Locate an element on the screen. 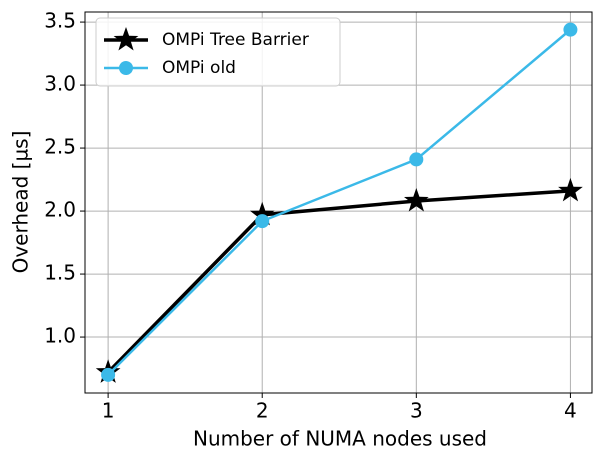 This screenshot has height=457, width=594. x-tick-label: 1 is located at coordinates (108, 411).